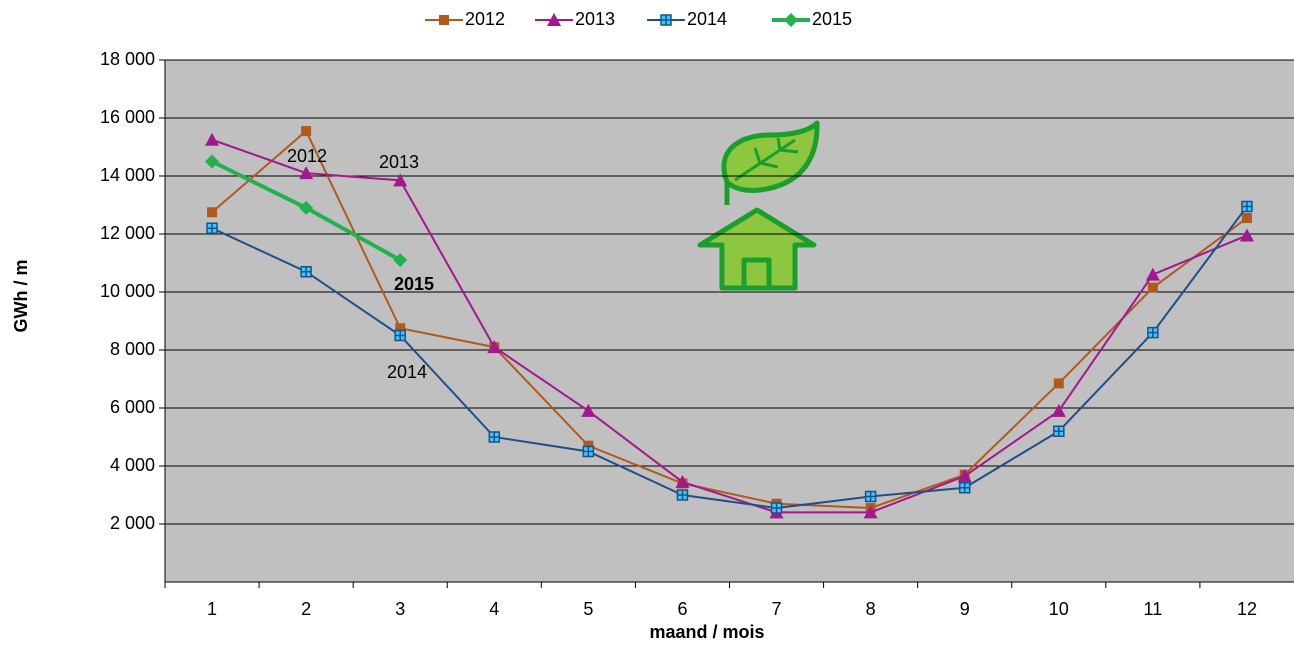 The image size is (1294, 658). I want to click on annotation: 2014, so click(407, 372).